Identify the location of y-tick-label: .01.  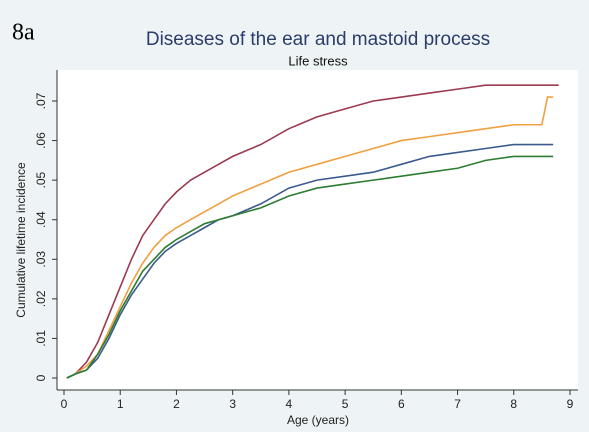
(41, 338).